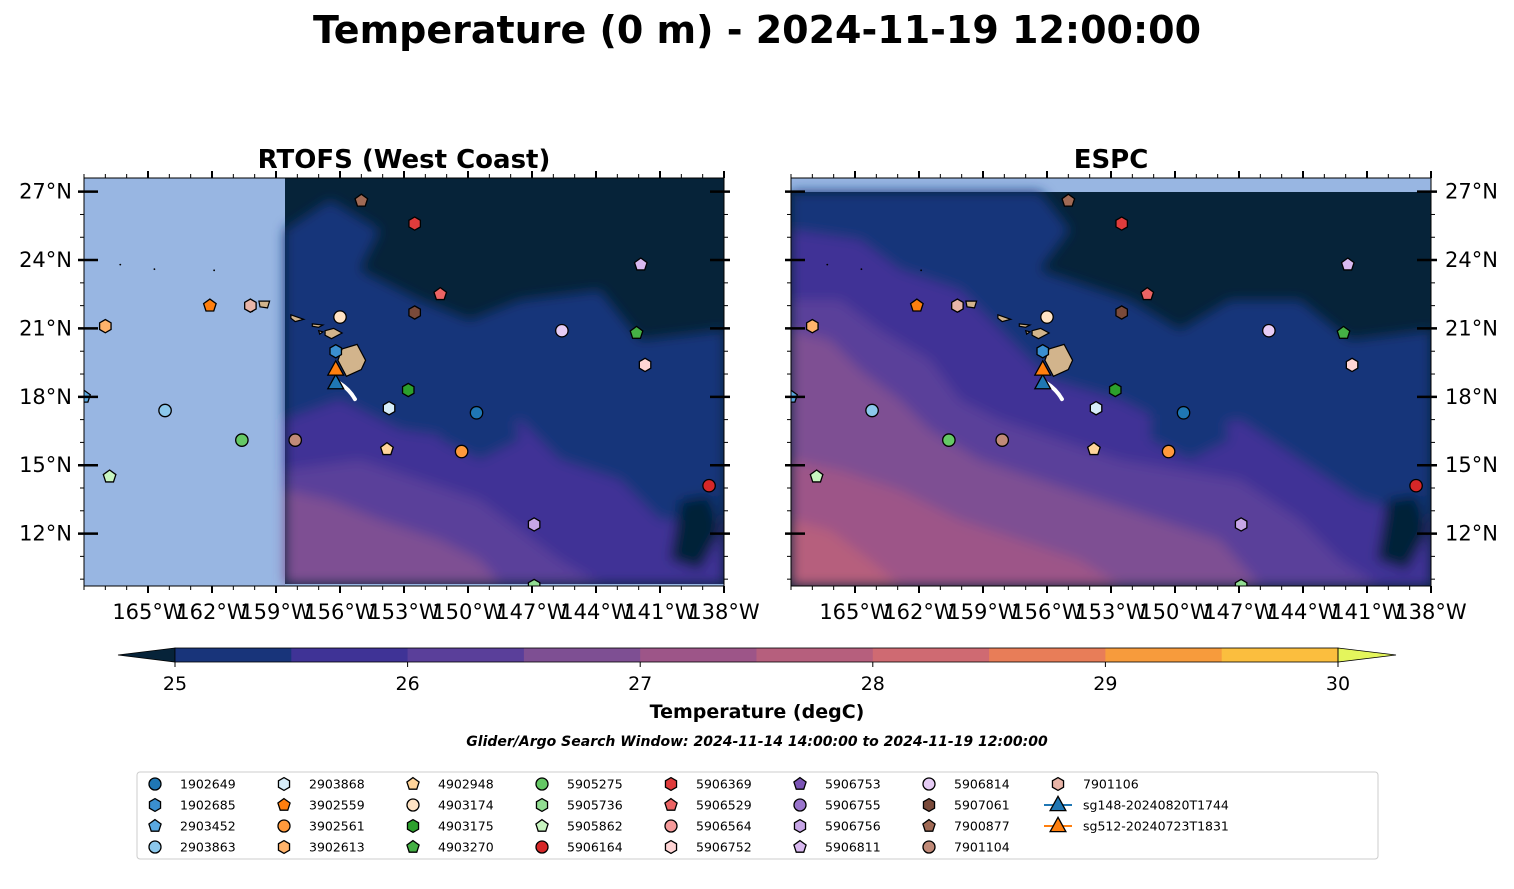 The width and height of the screenshot is (1514, 889). Describe the element at coordinates (1431, 612) in the screenshot. I see `lon-tick-label: 138°W` at that location.